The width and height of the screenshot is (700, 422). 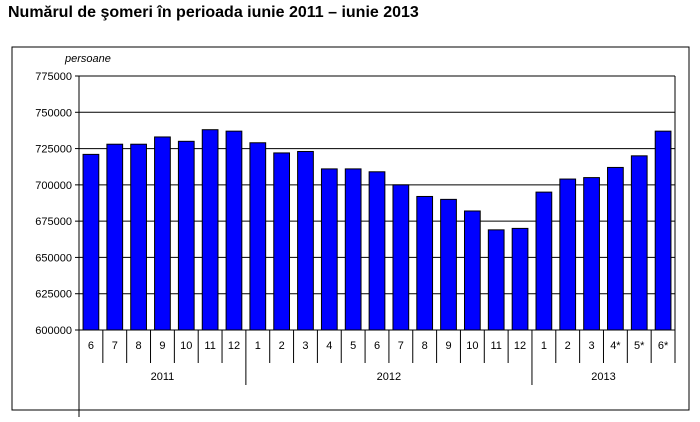 What do you see at coordinates (53, 331) in the screenshot?
I see `y-tick-label: 600000` at bounding box center [53, 331].